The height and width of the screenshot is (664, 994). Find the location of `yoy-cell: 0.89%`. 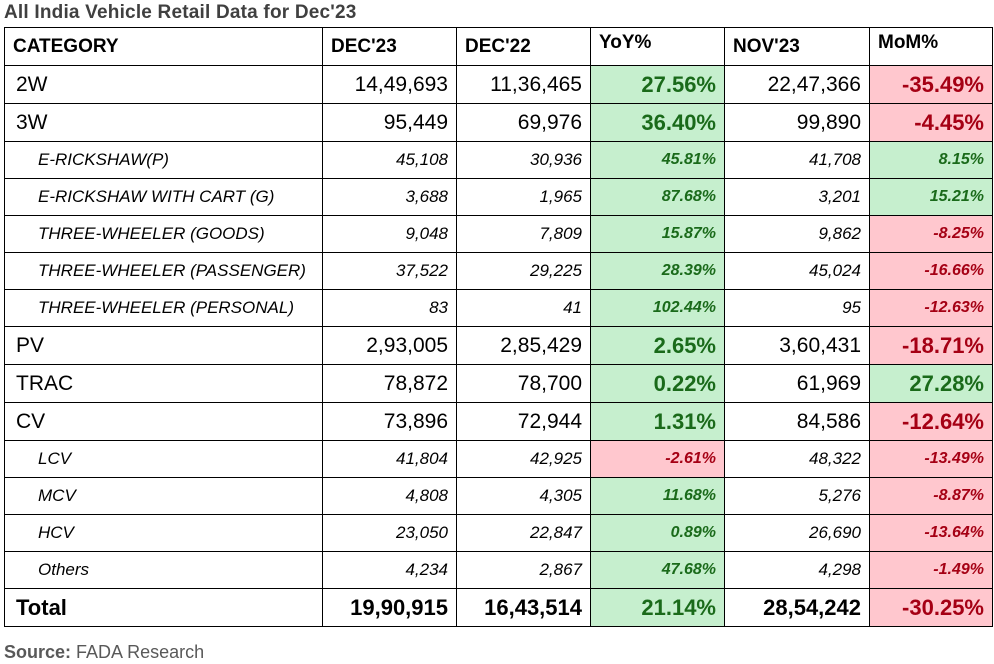

yoy-cell: 0.89% is located at coordinates (657, 533).